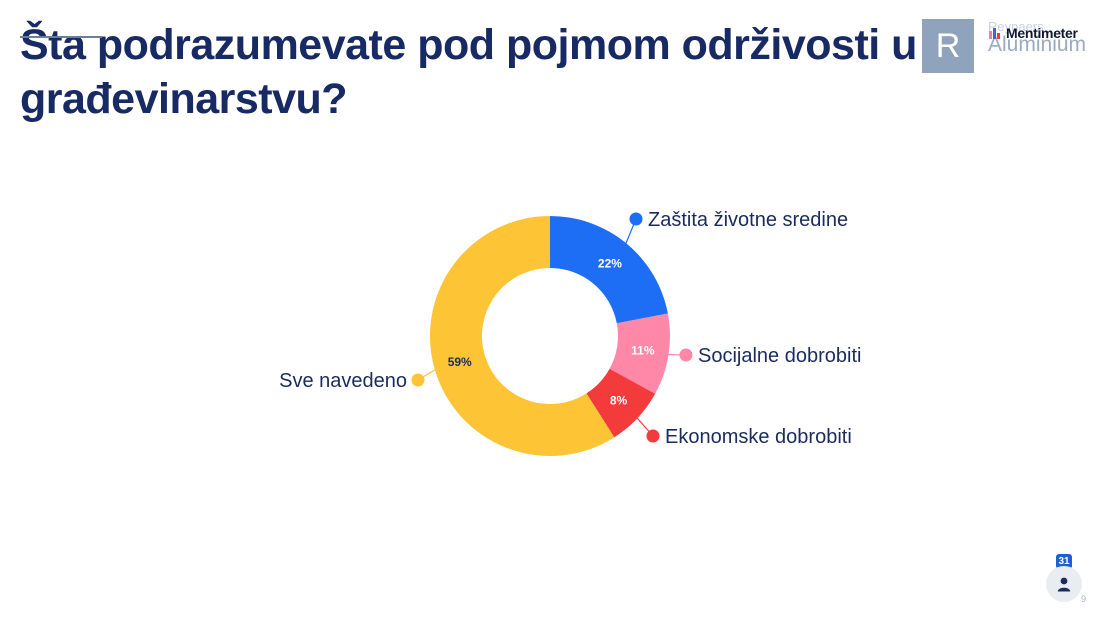  I want to click on mentimeter-logo: Mentimeter, so click(1033, 33).